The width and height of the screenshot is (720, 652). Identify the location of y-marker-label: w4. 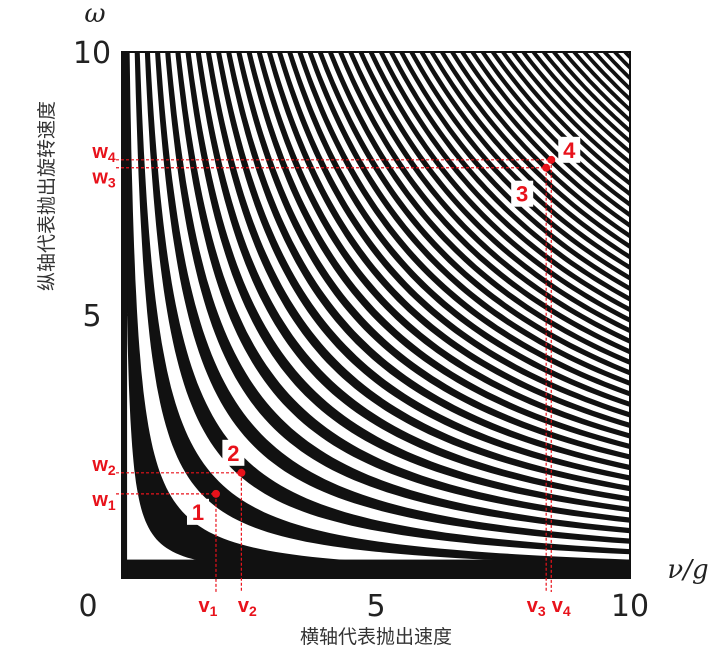
(103, 153).